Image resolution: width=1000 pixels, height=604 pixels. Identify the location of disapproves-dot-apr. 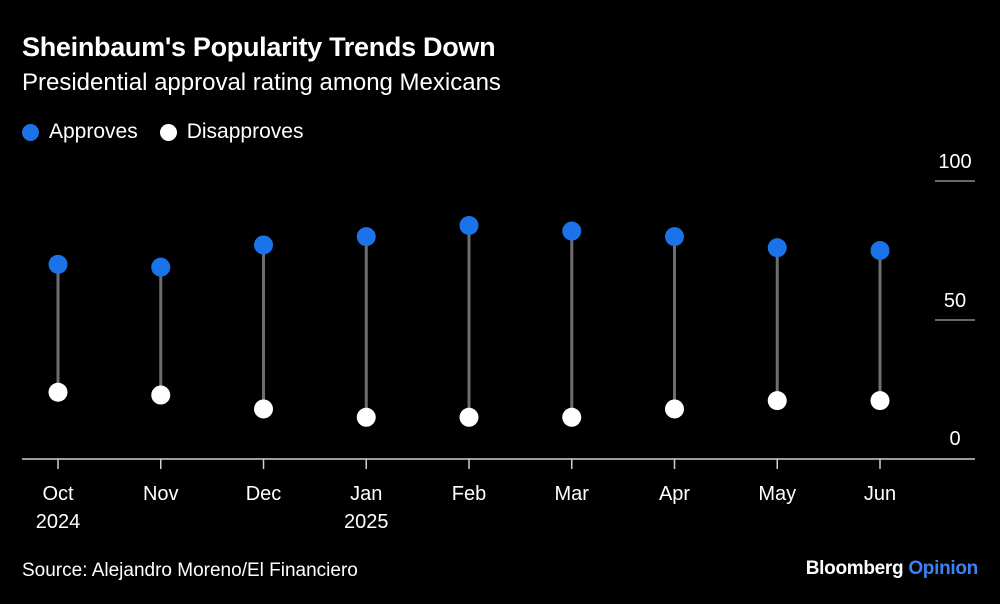
(674, 409).